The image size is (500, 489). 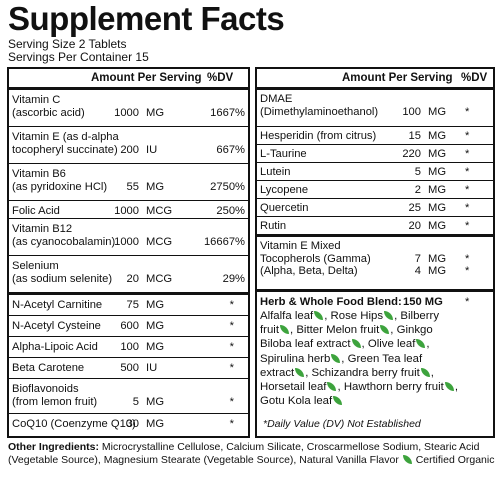 I want to click on nutrient-name: (Dimethylaminoethanol), so click(x=319, y=111).